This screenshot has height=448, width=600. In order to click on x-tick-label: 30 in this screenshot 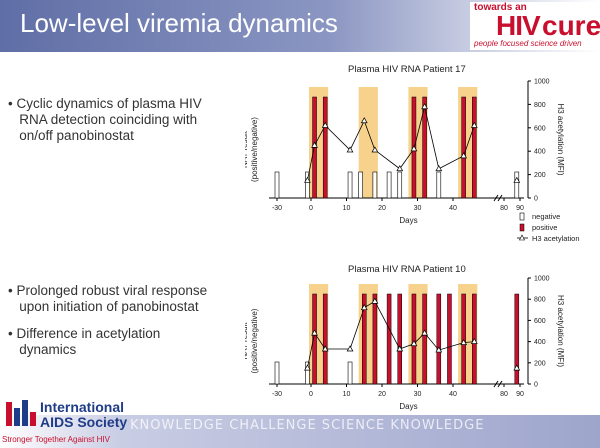, I will do `click(418, 208)`.